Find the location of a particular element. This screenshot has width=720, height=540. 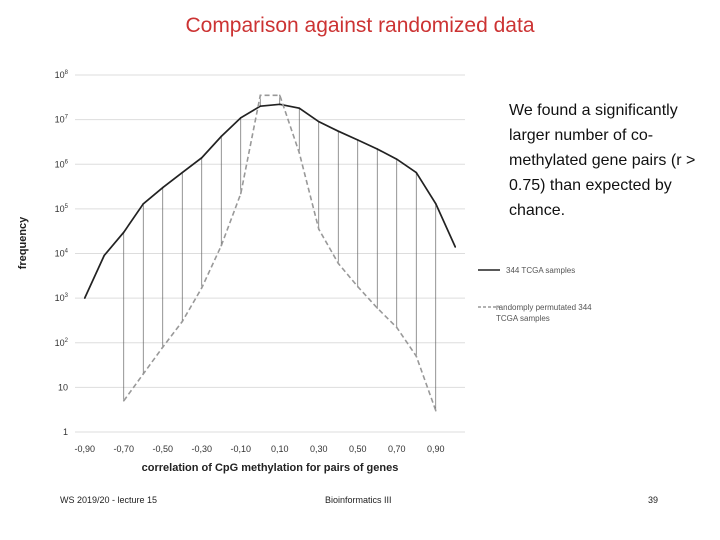

y-tick-label: 106 is located at coordinates (62, 164).